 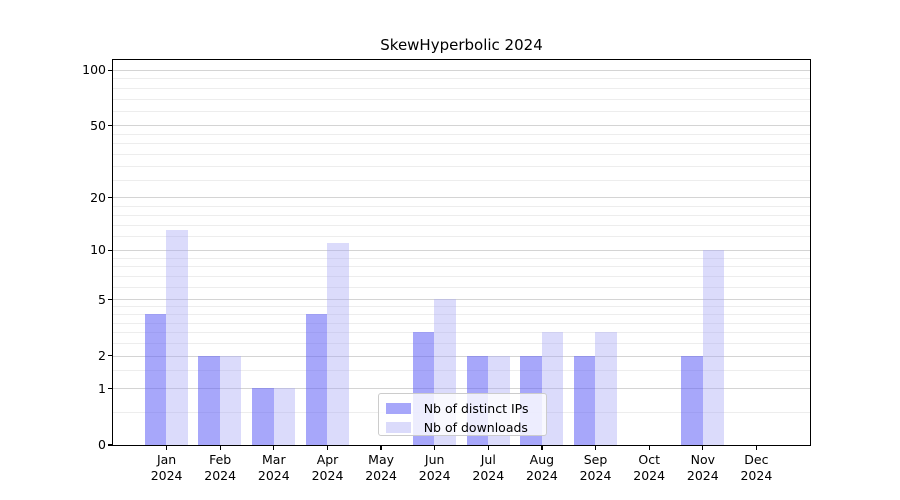 What do you see at coordinates (435, 448) in the screenshot?
I see `x-tick-mark-jun` at bounding box center [435, 448].